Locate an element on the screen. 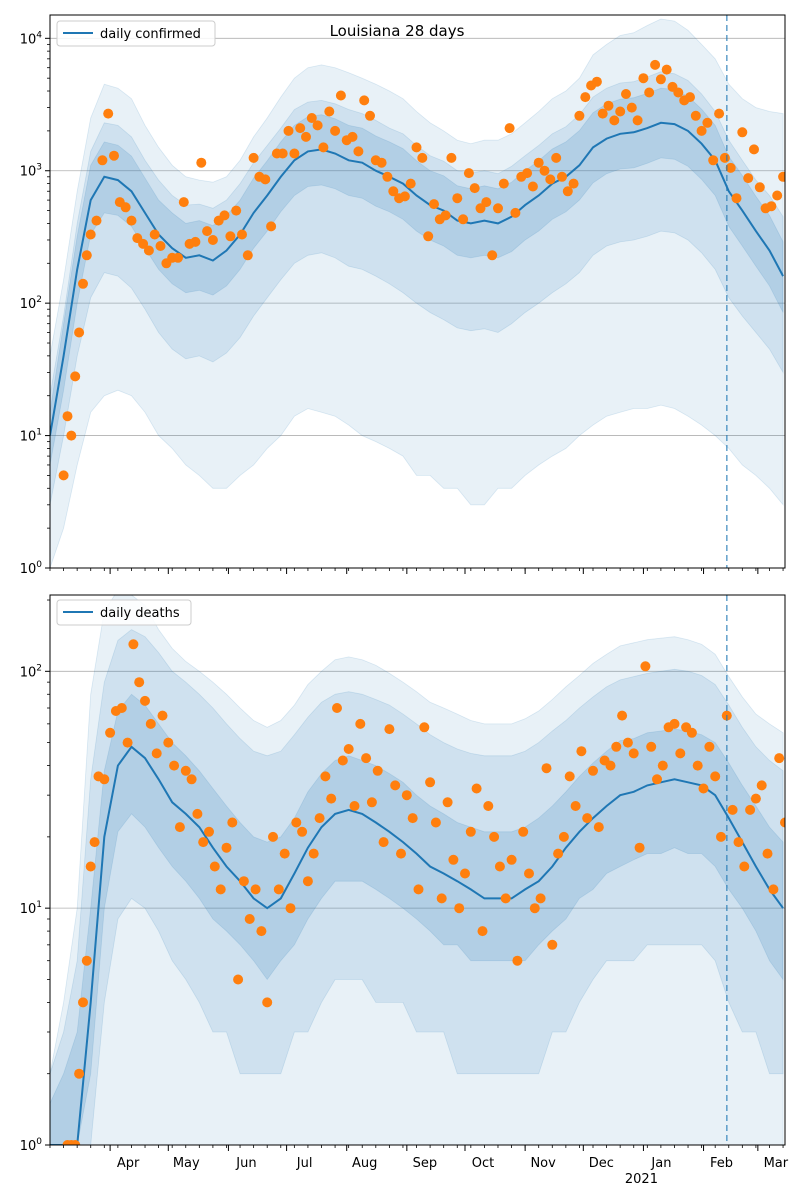 This screenshot has width=800, height=1200. deaths-x-tick-label: Nov is located at coordinates (543, 1163).